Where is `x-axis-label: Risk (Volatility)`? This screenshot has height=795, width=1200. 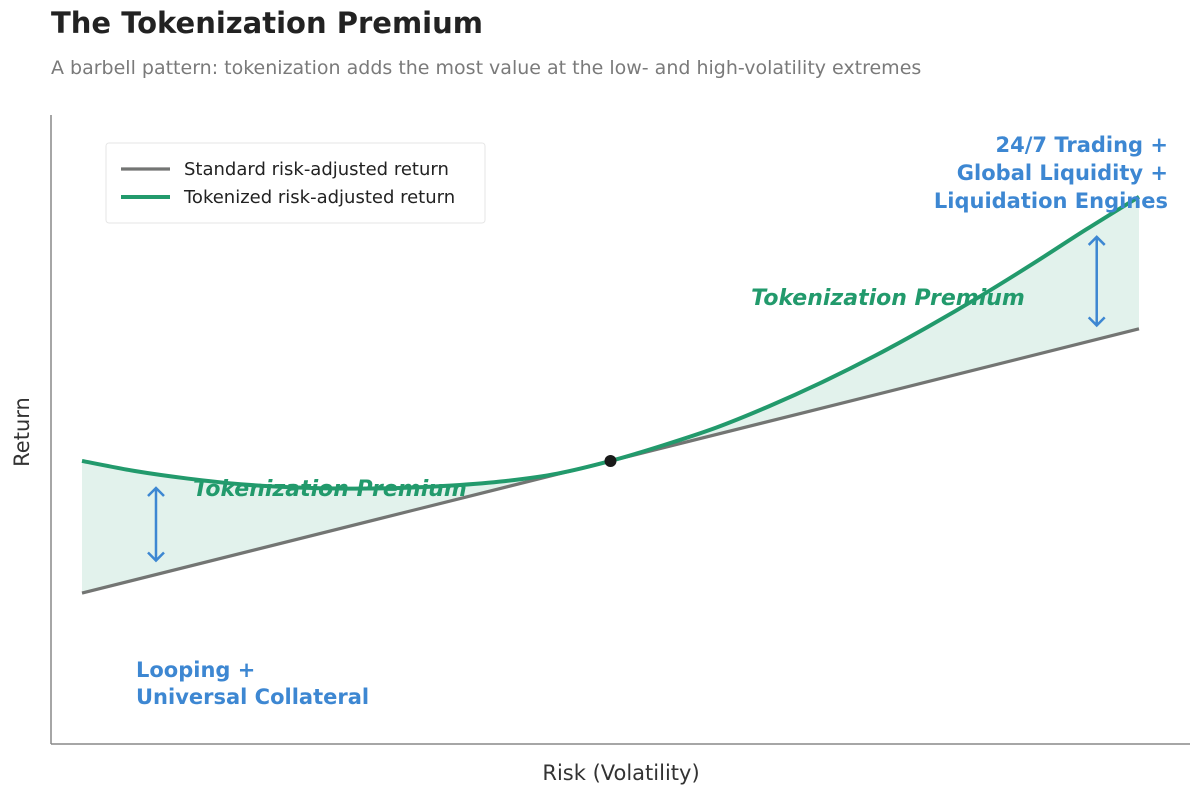
x-axis-label: Risk (Volatility) is located at coordinates (620, 773).